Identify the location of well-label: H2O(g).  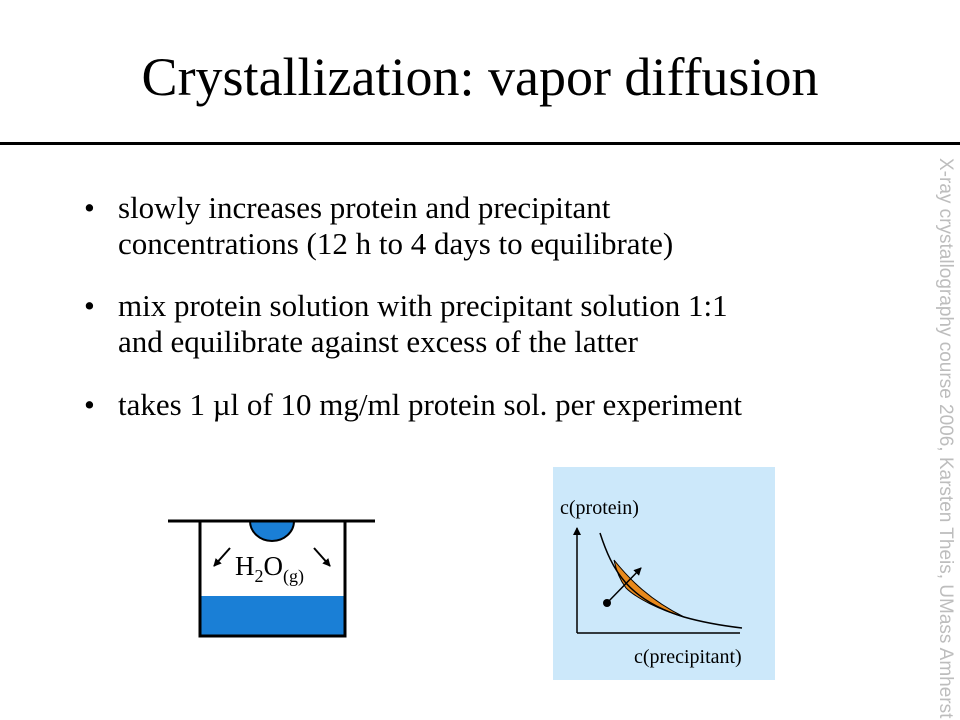
(269, 569).